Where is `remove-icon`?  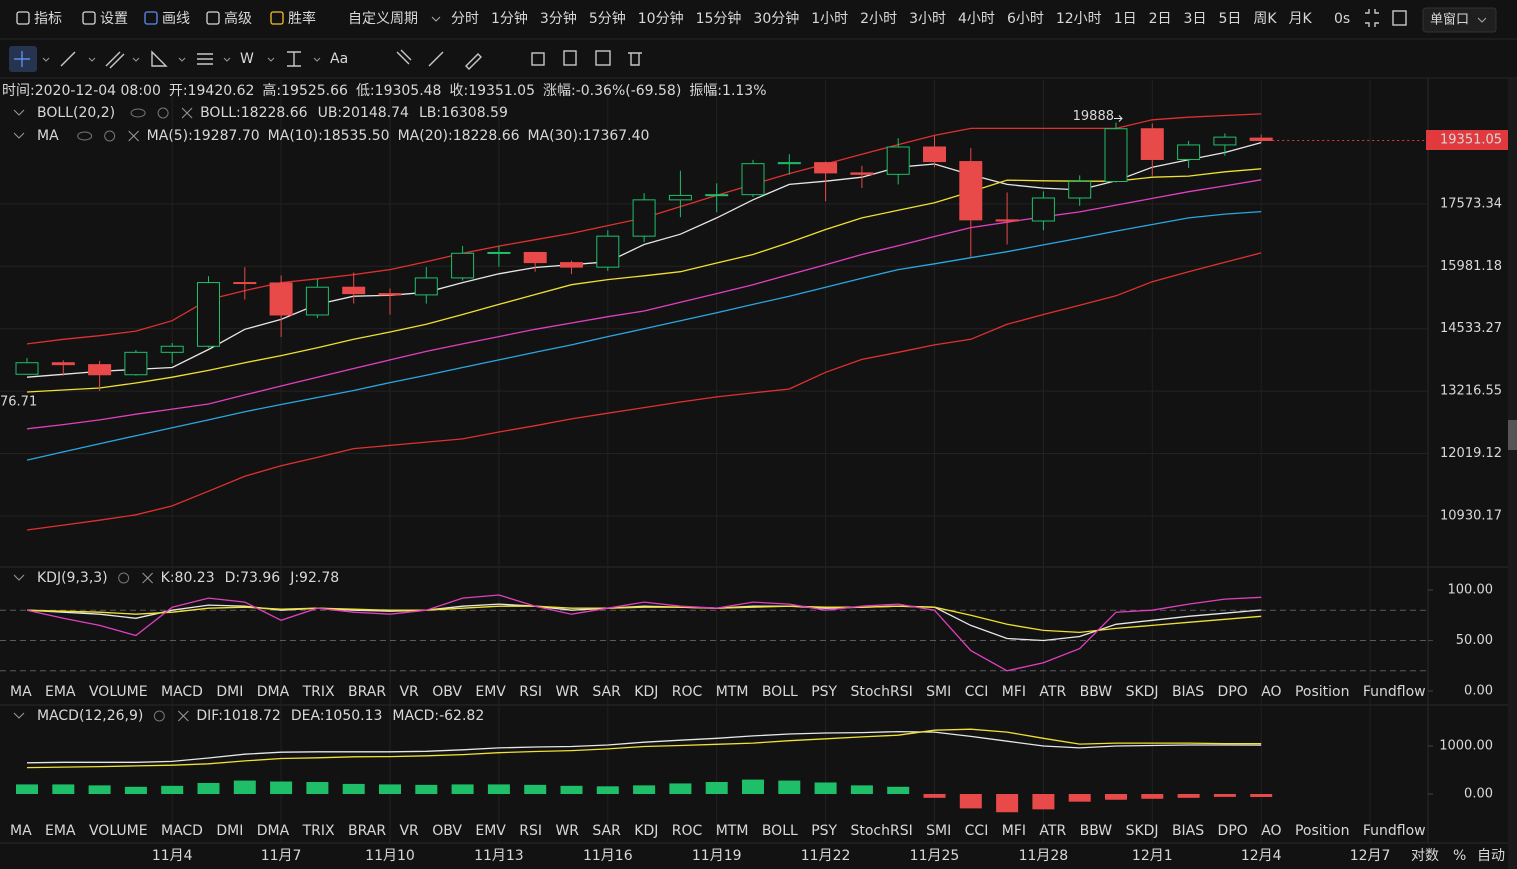
remove-icon is located at coordinates (183, 716).